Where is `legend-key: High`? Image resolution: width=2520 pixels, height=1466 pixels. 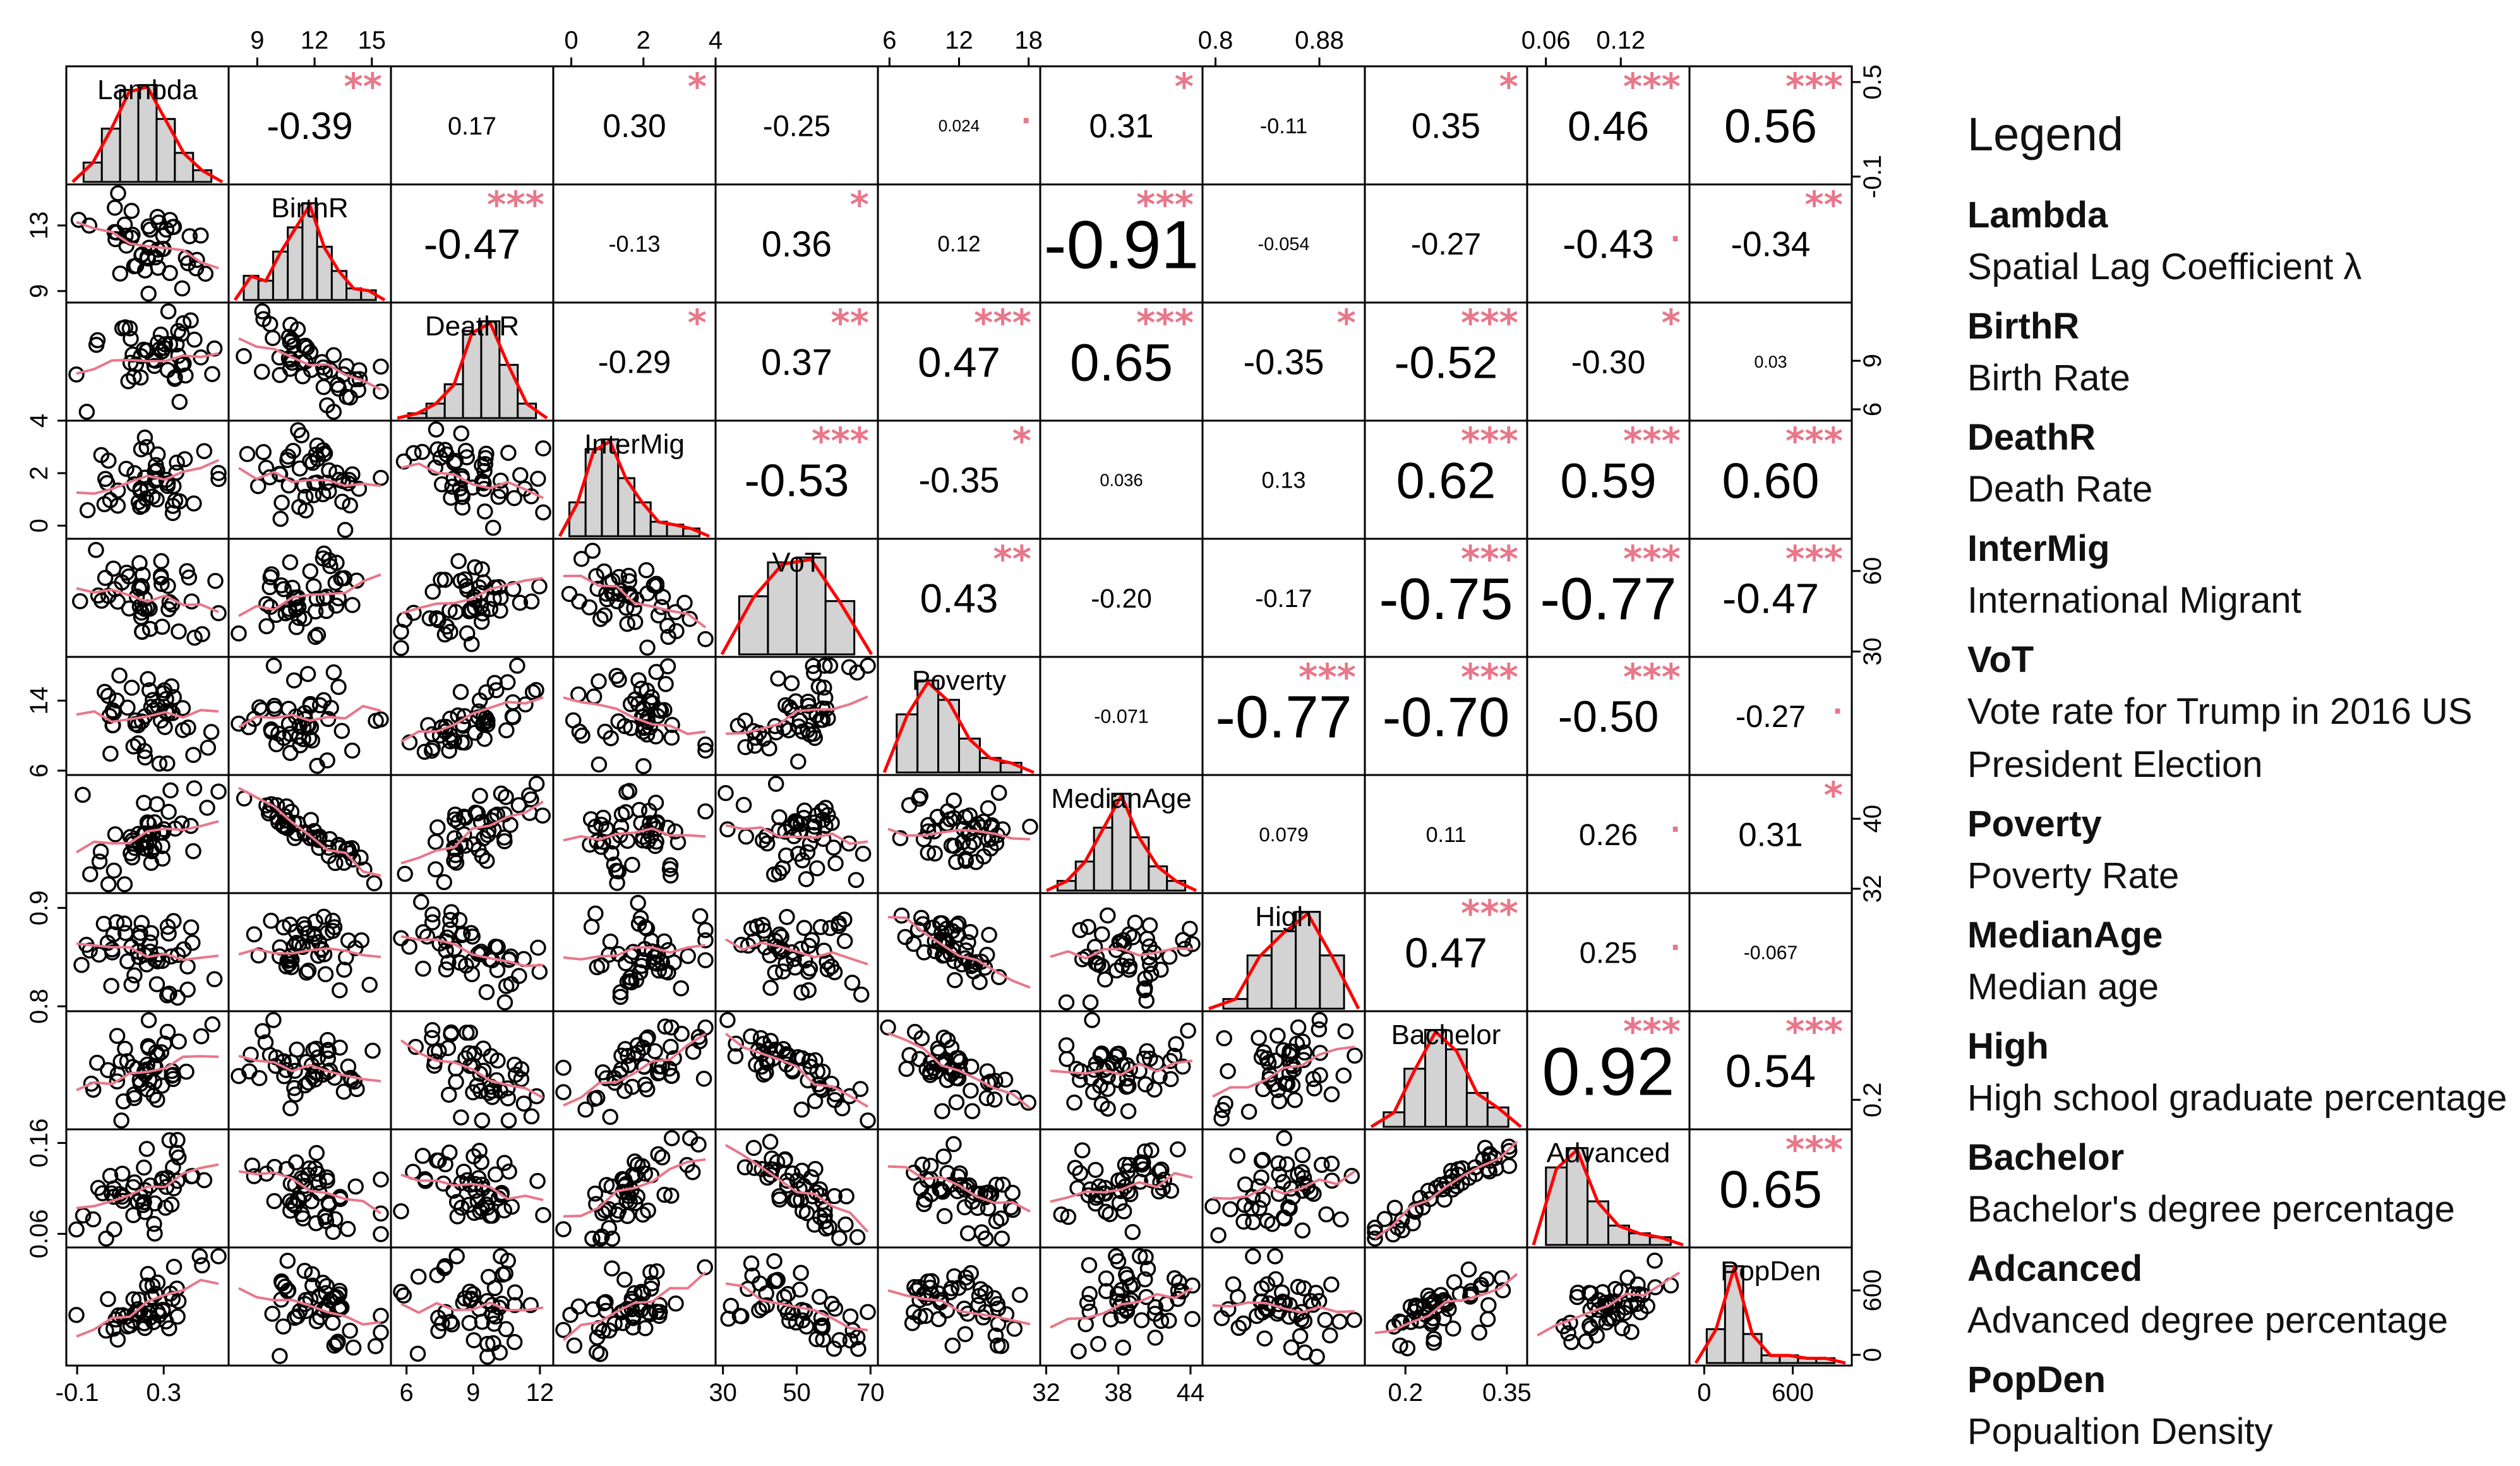
legend-key: High is located at coordinates (2008, 1046).